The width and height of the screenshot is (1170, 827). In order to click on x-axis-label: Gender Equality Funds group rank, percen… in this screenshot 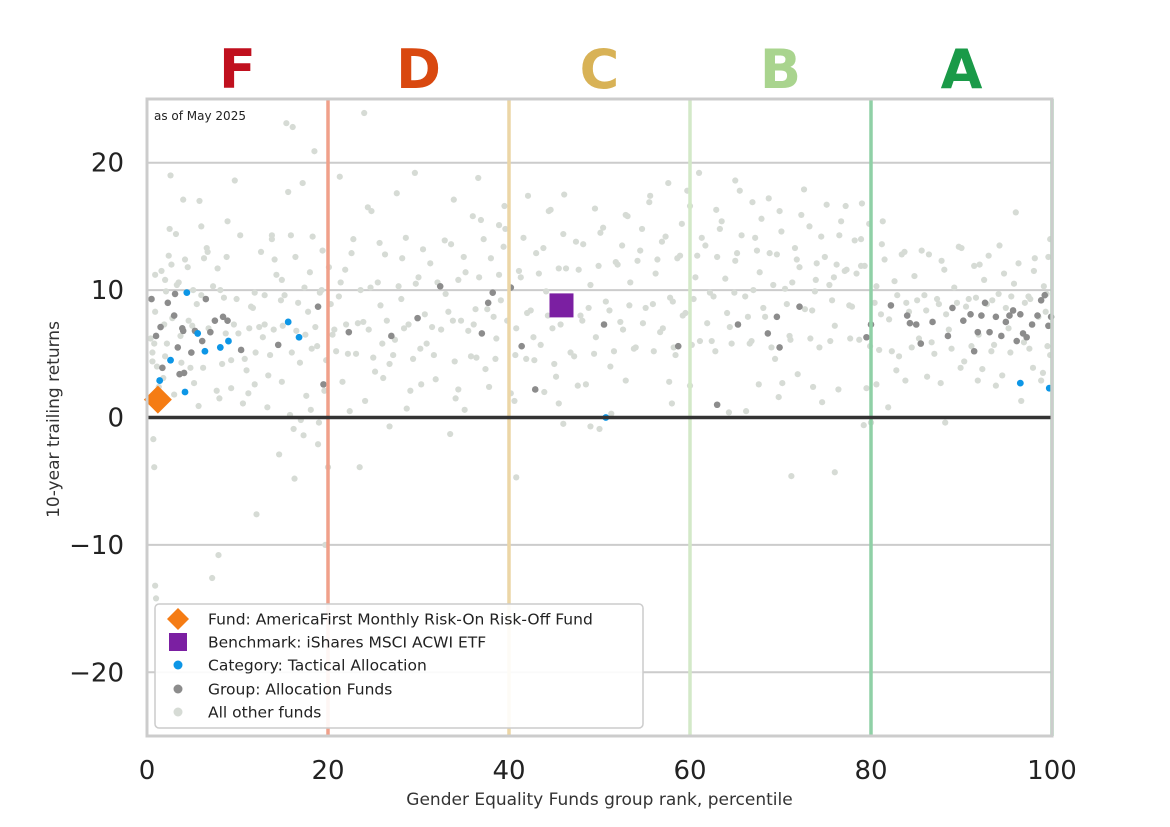, I will do `click(599, 800)`.